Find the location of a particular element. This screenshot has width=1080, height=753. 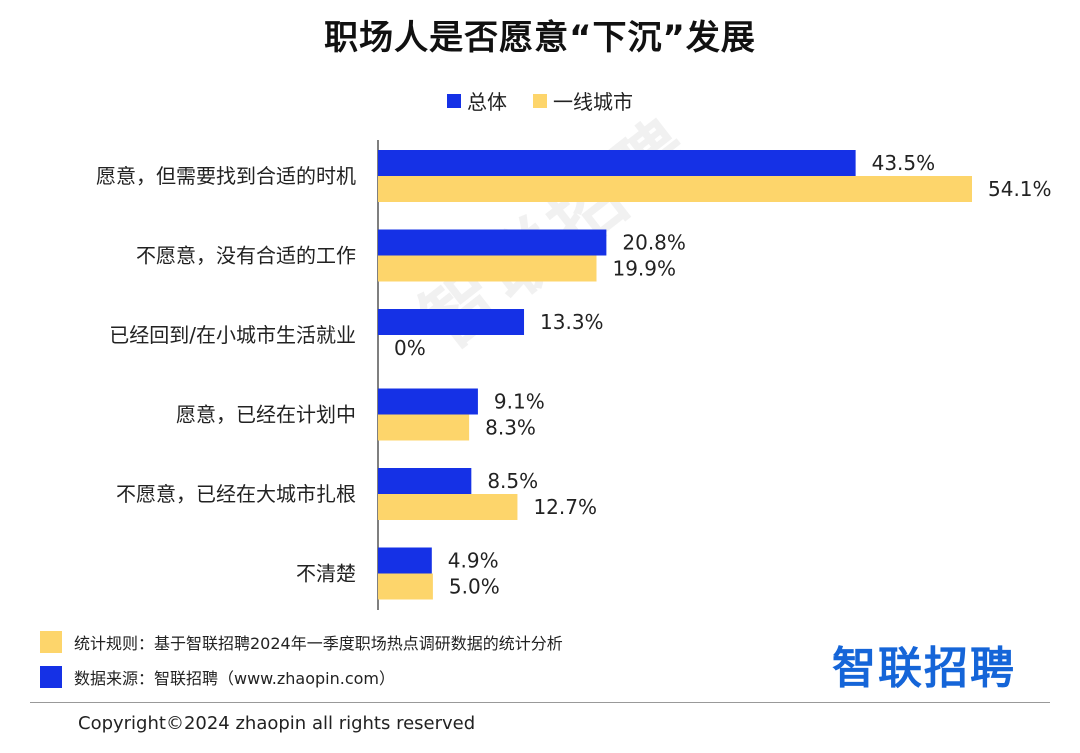

footnote-source: 数据来源：智联招聘（www.zhaopin.com） is located at coordinates (217, 677).